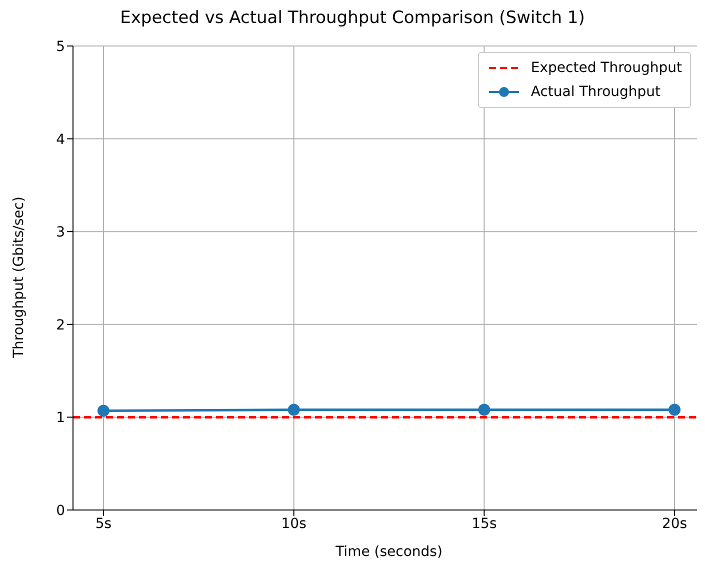  What do you see at coordinates (675, 524) in the screenshot?
I see `x-tick-label: 20s` at bounding box center [675, 524].